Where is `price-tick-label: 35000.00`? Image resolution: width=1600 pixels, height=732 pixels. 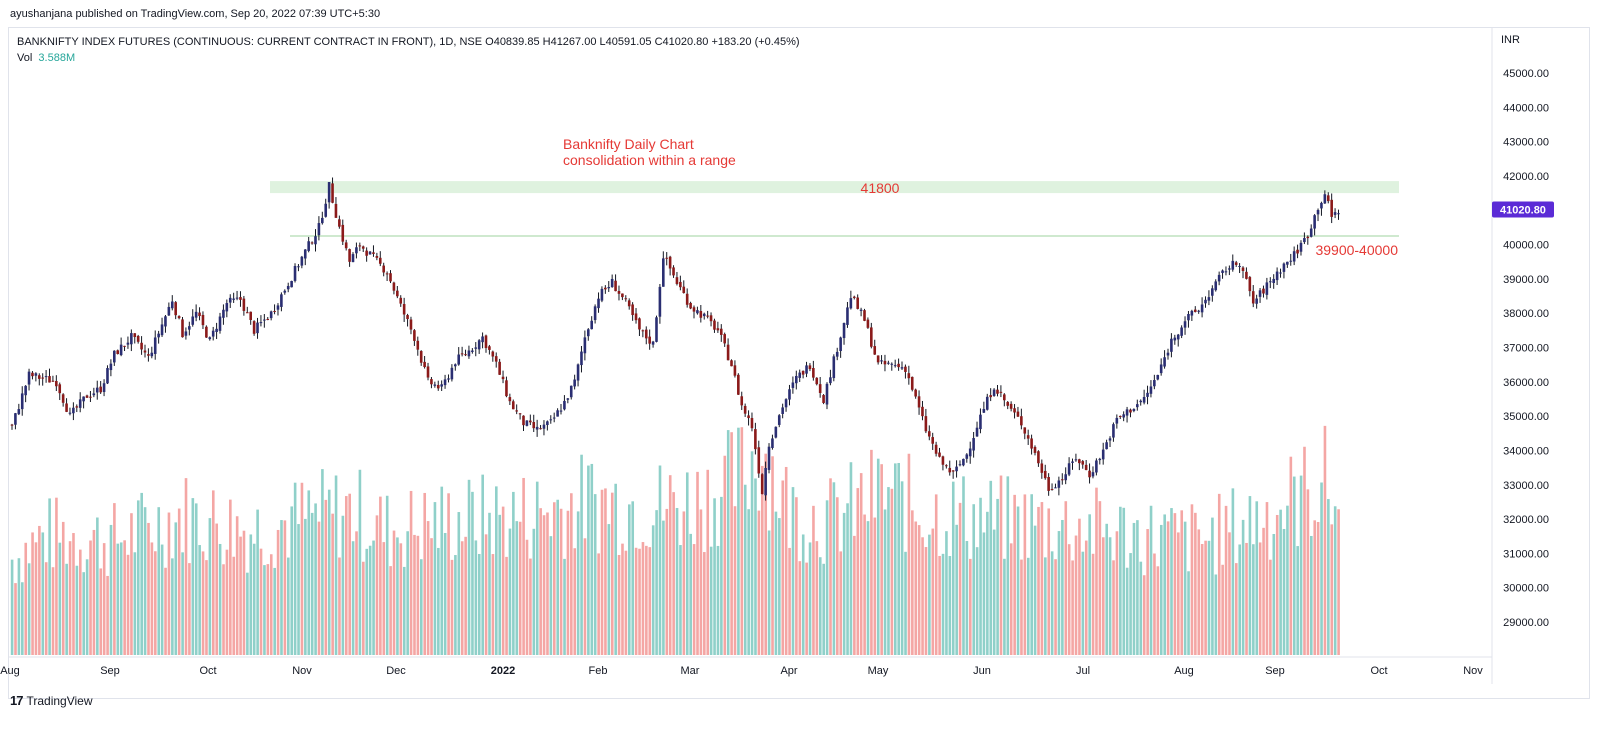 price-tick-label: 35000.00 is located at coordinates (1526, 417).